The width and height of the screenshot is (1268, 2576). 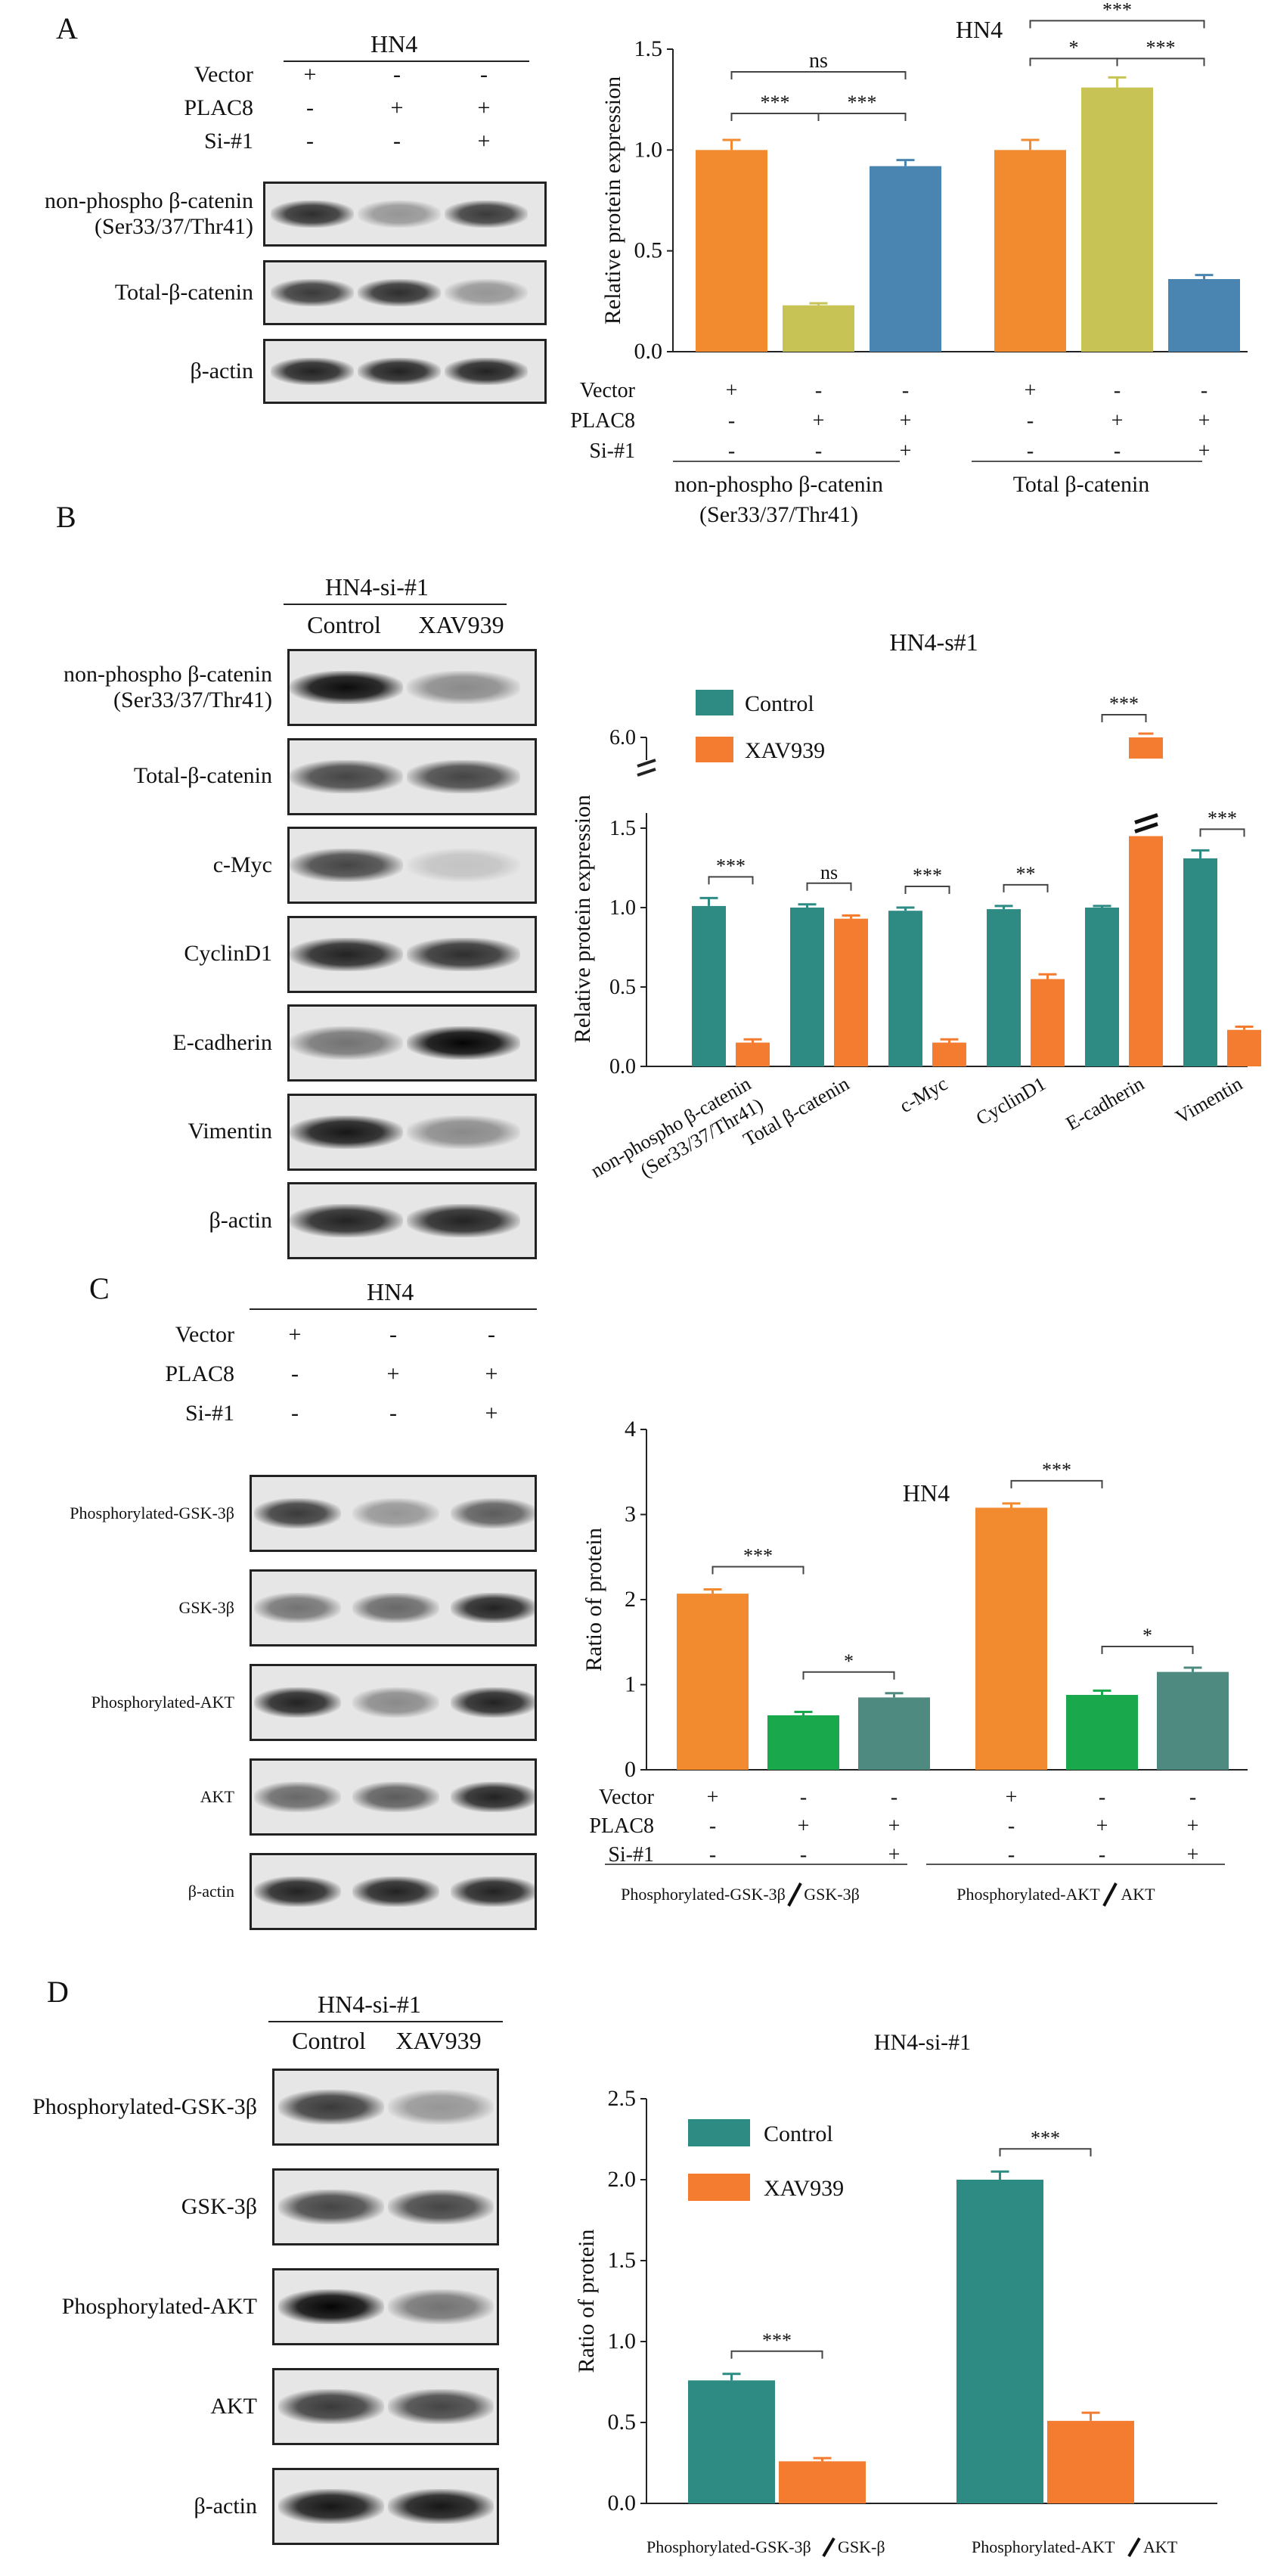 What do you see at coordinates (192, 699) in the screenshot?
I see `blot-row-label-text: (Ser33/37/Thr41)` at bounding box center [192, 699].